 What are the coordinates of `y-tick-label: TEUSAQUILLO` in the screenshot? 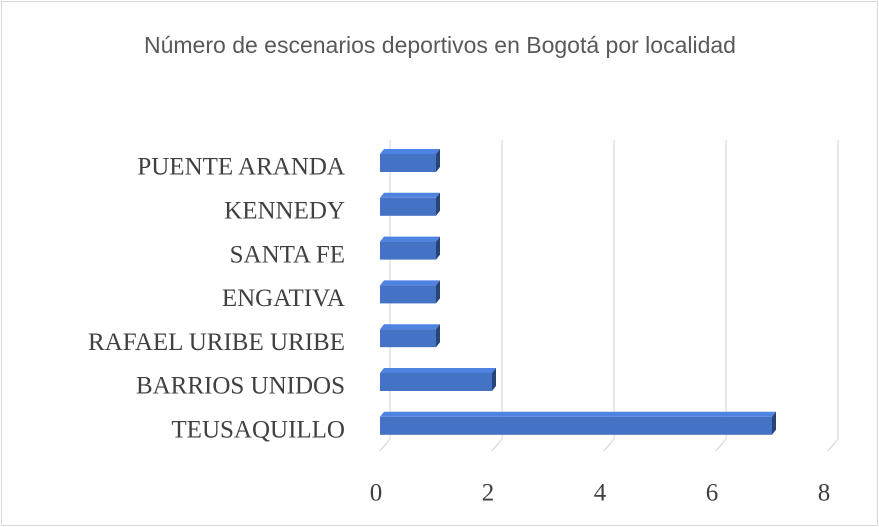 It's located at (258, 430).